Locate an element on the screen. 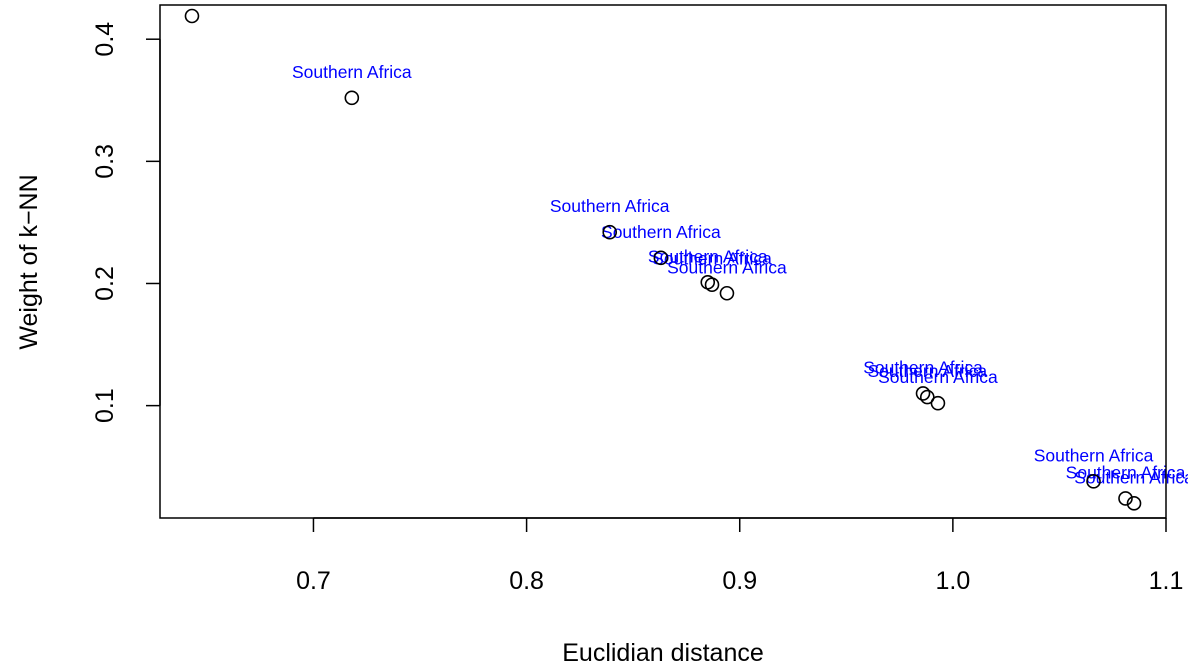  x-tick-label: 0.8 is located at coordinates (526, 581).